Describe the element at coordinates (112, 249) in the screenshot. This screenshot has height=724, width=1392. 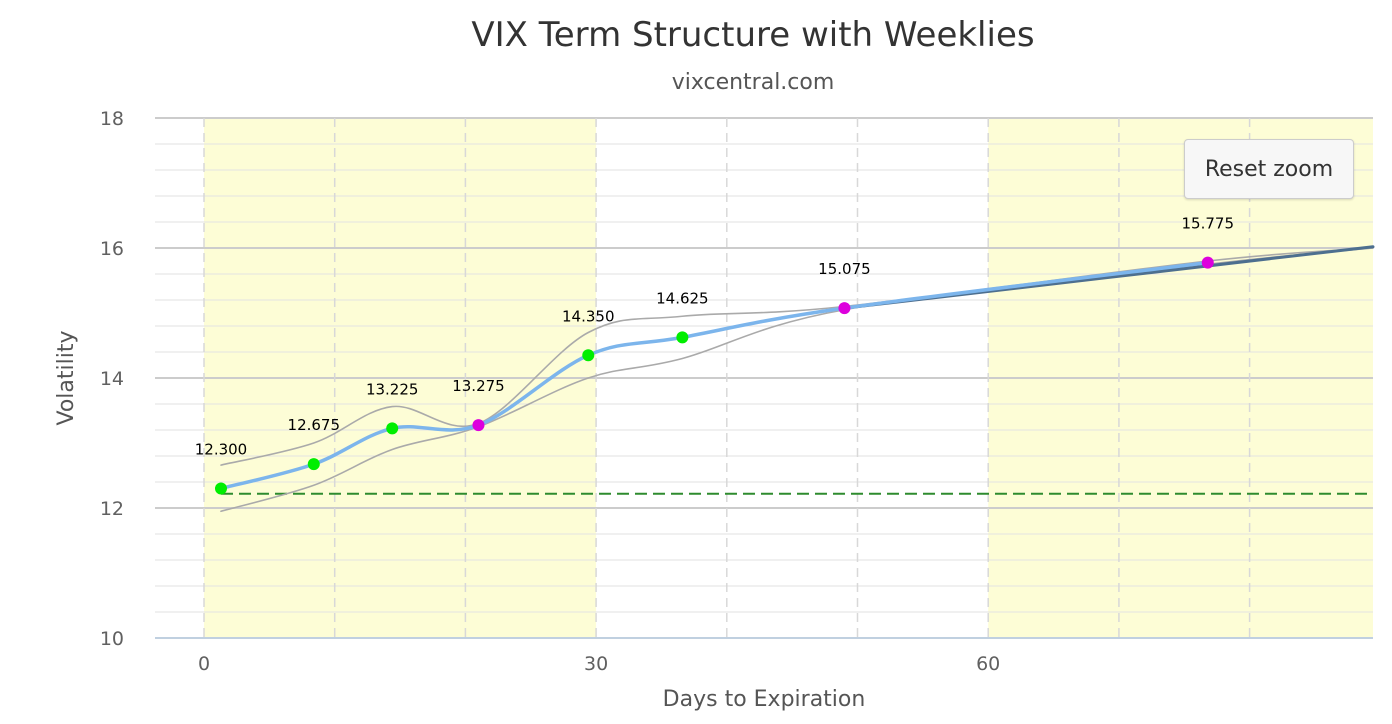
I see `y-tick-label: 16` at that location.